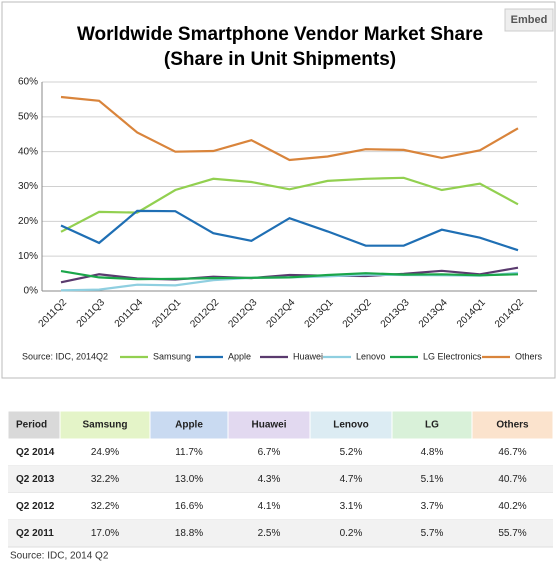 The width and height of the screenshot is (560, 567). Describe the element at coordinates (351, 479) in the screenshot. I see `table-cell: 4.7%` at that location.